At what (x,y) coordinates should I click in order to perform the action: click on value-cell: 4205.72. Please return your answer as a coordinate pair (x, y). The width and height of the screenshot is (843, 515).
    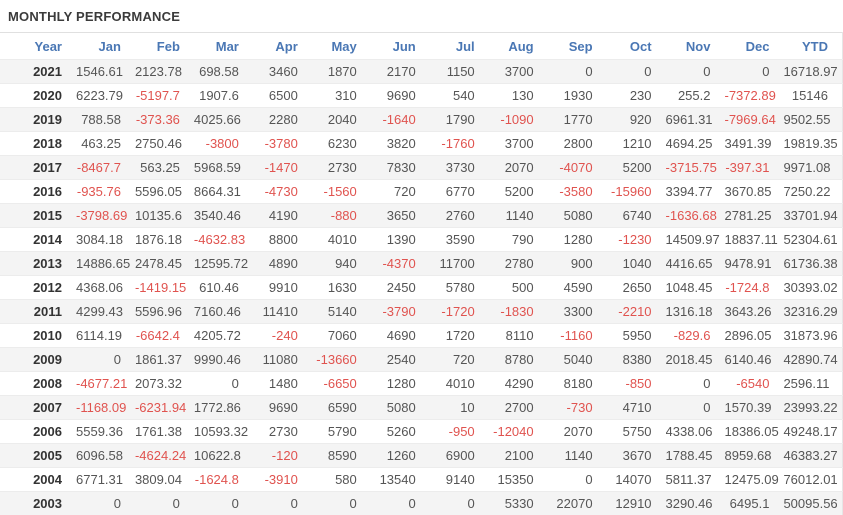
    Looking at the image, I should click on (217, 335).